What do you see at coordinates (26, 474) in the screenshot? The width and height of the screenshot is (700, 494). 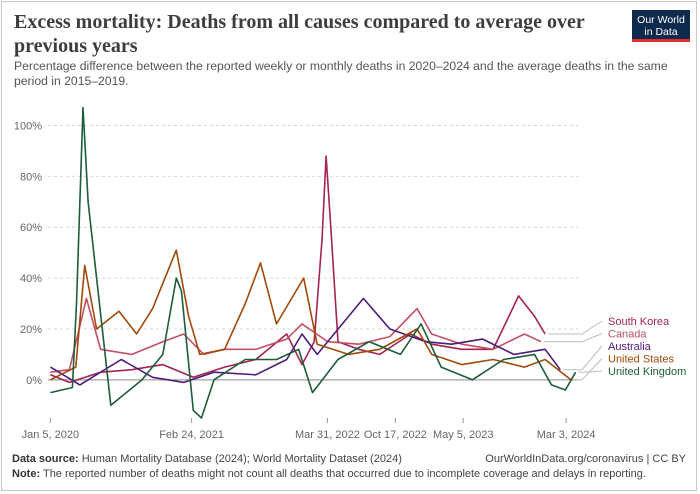 I see `footer-note-label: Note:` at bounding box center [26, 474].